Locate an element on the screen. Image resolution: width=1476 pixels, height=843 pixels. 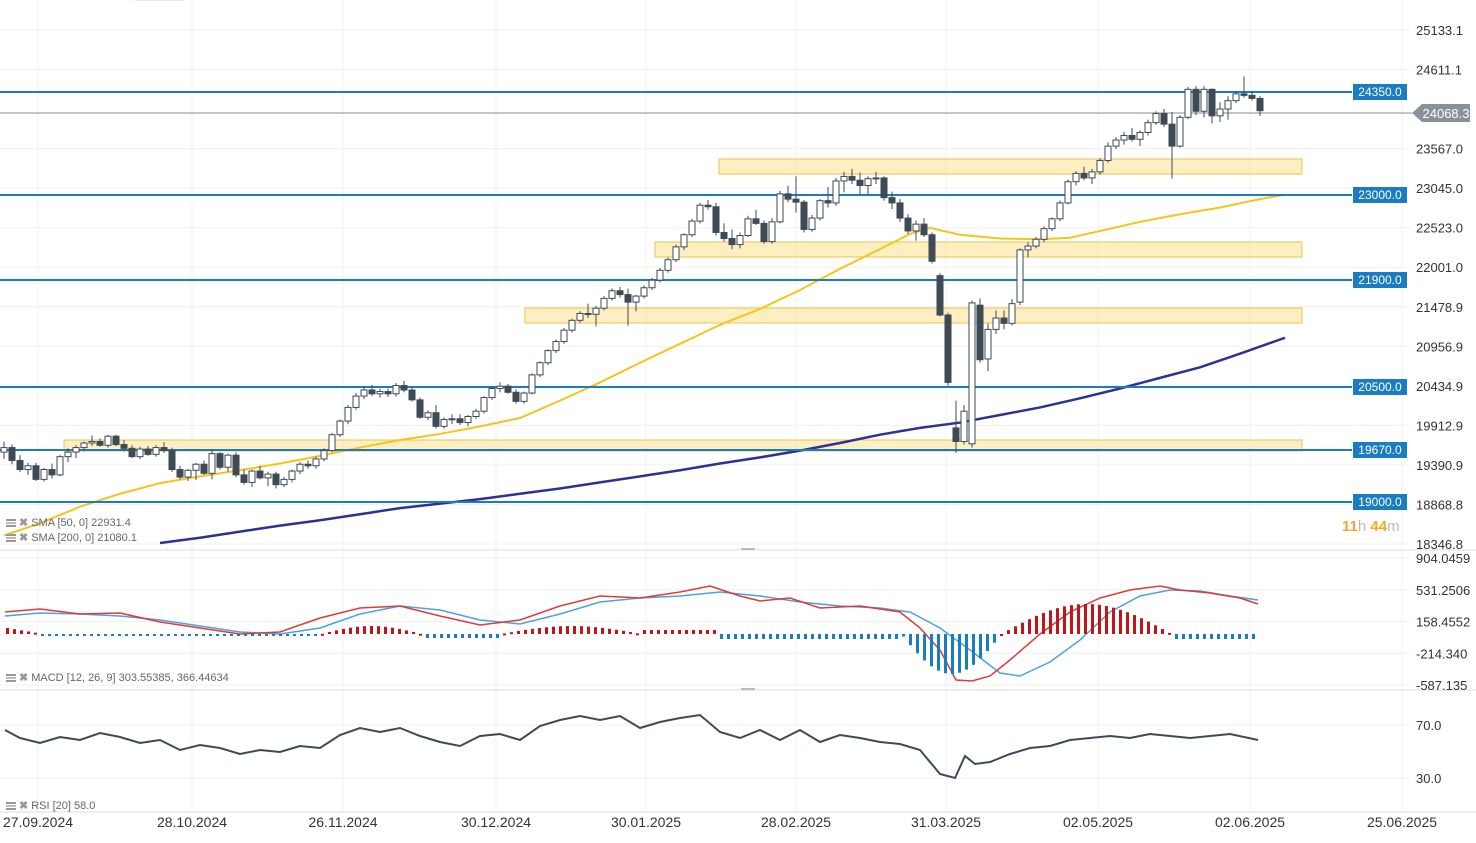
level-label: 23000.0 is located at coordinates (1380, 195).